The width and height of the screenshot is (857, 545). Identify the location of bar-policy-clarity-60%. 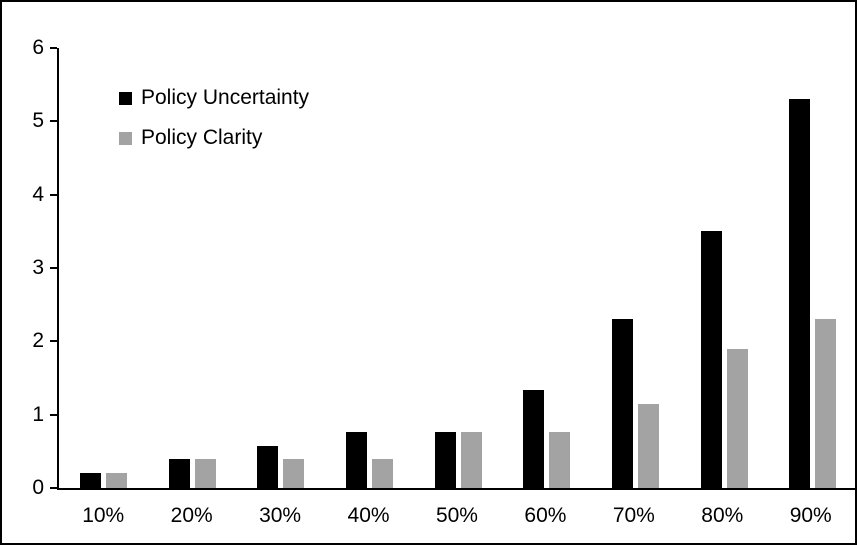
(560, 459).